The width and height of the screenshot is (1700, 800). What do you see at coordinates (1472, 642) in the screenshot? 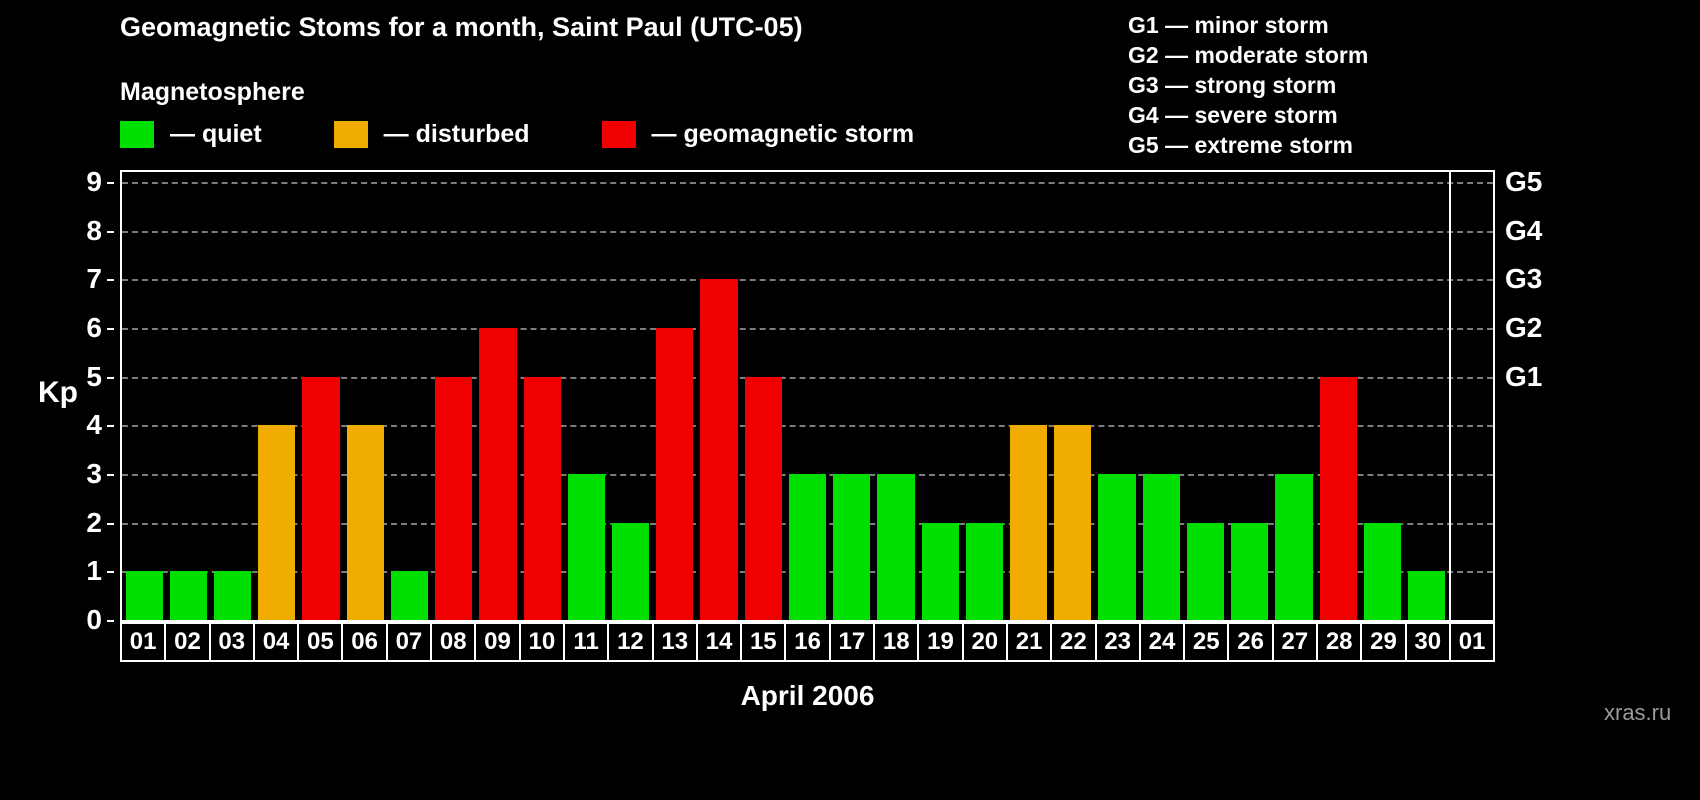
I see `day-cell-next-month-01: 01` at bounding box center [1472, 642].